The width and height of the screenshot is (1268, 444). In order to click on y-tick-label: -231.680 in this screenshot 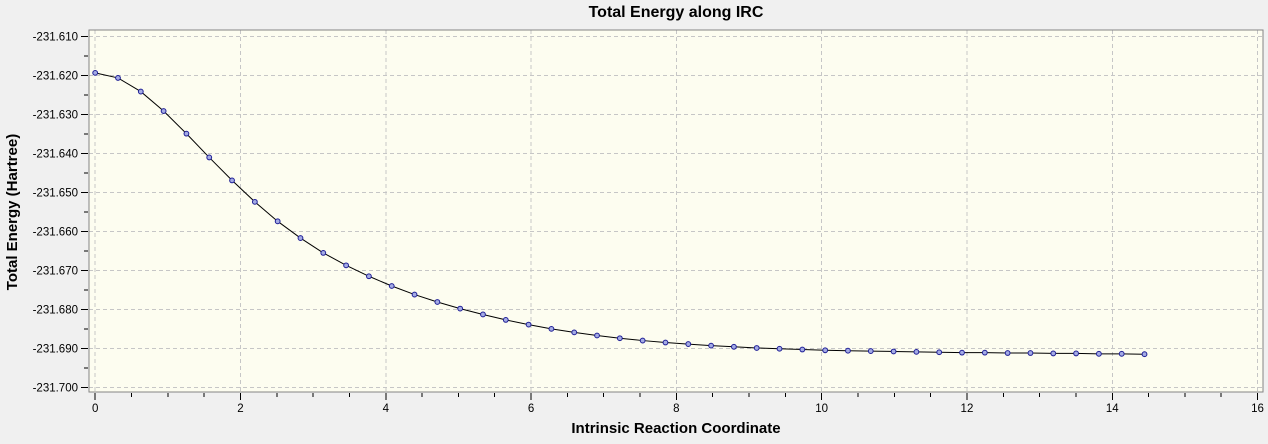, I will do `click(55, 310)`.